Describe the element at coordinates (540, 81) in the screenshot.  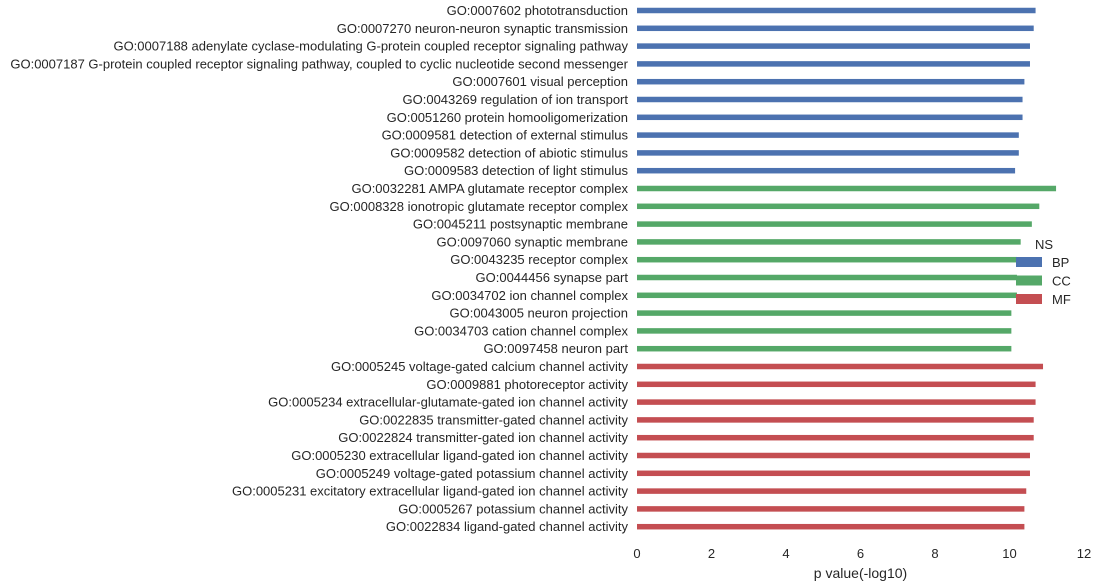
I see `category-label: GO:0007601 visual perception` at that location.